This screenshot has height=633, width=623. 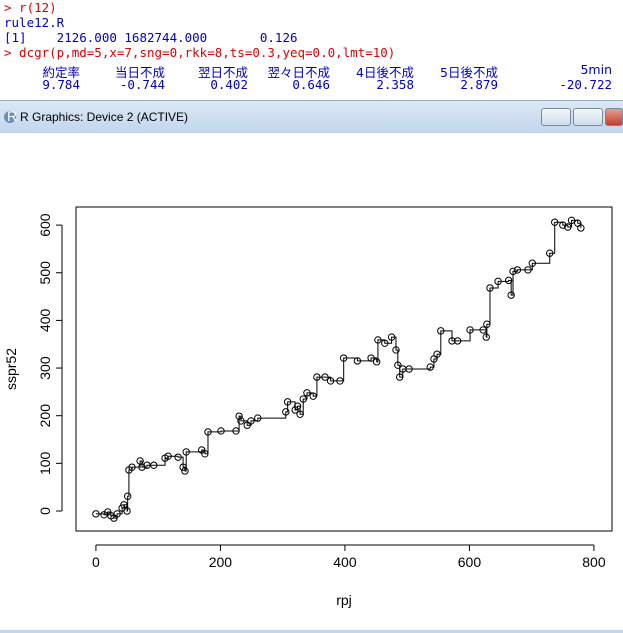 I want to click on y-tick-label: 100, so click(x=45, y=463).